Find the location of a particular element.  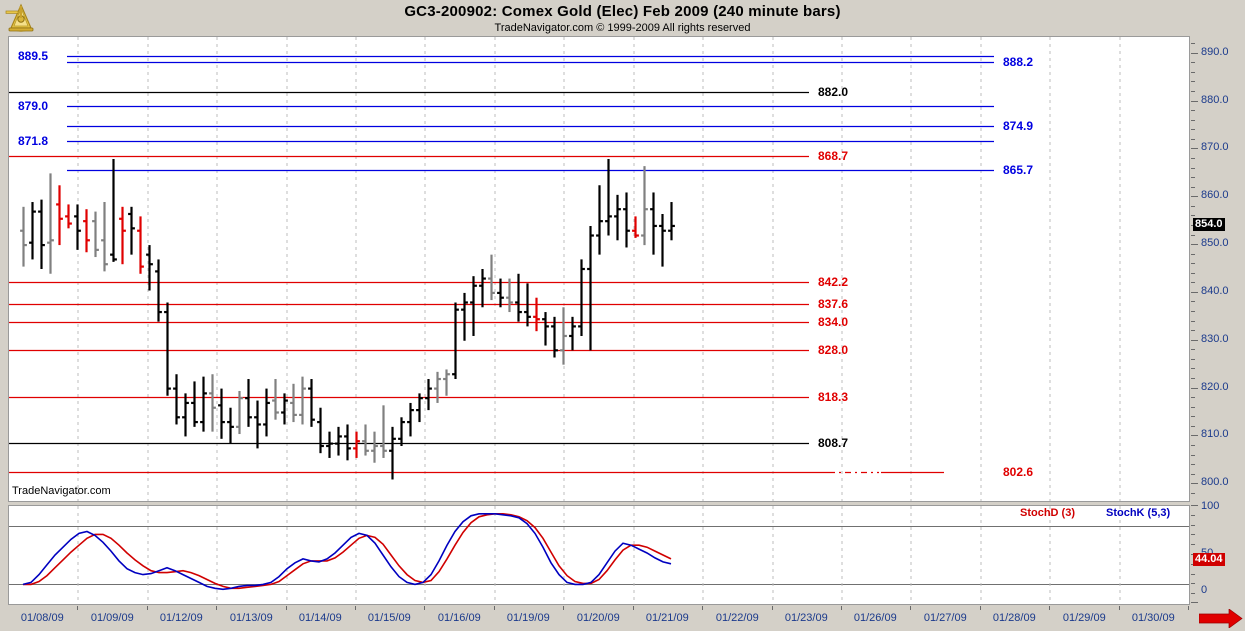

price-axis-label: 850.0 is located at coordinates (1215, 243).